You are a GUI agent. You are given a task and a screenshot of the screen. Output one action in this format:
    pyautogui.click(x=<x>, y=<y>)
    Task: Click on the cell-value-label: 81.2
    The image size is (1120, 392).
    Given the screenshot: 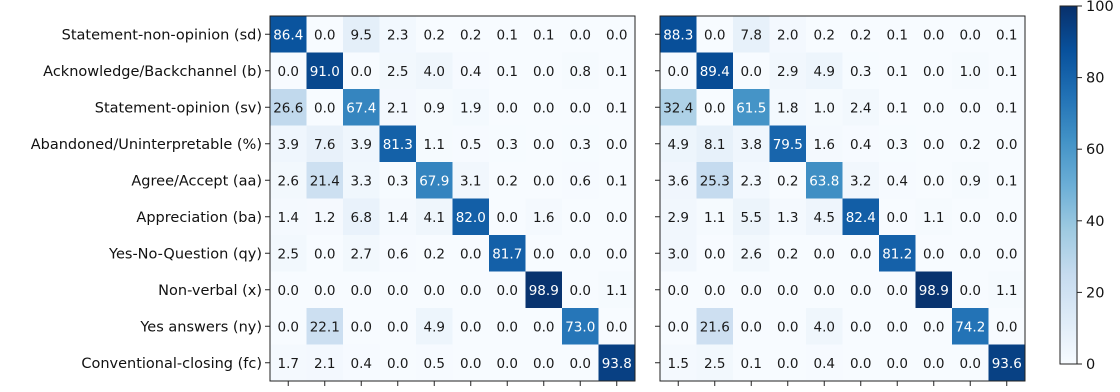 What is the action you would take?
    pyautogui.click(x=897, y=254)
    